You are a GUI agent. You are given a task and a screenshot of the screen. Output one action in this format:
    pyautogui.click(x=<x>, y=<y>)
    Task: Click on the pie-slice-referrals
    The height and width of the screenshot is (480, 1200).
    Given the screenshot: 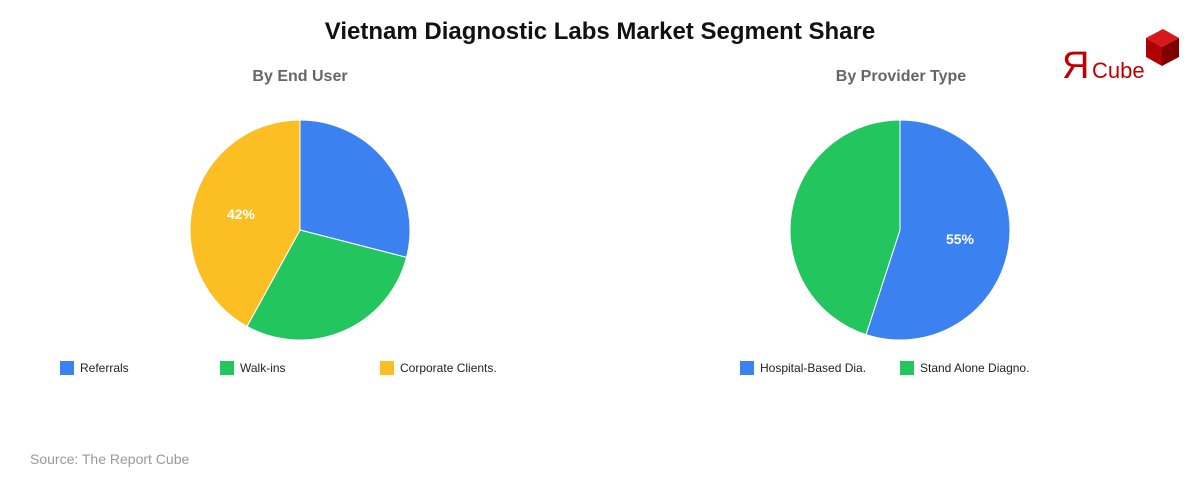 What is the action you would take?
    pyautogui.click(x=355, y=188)
    